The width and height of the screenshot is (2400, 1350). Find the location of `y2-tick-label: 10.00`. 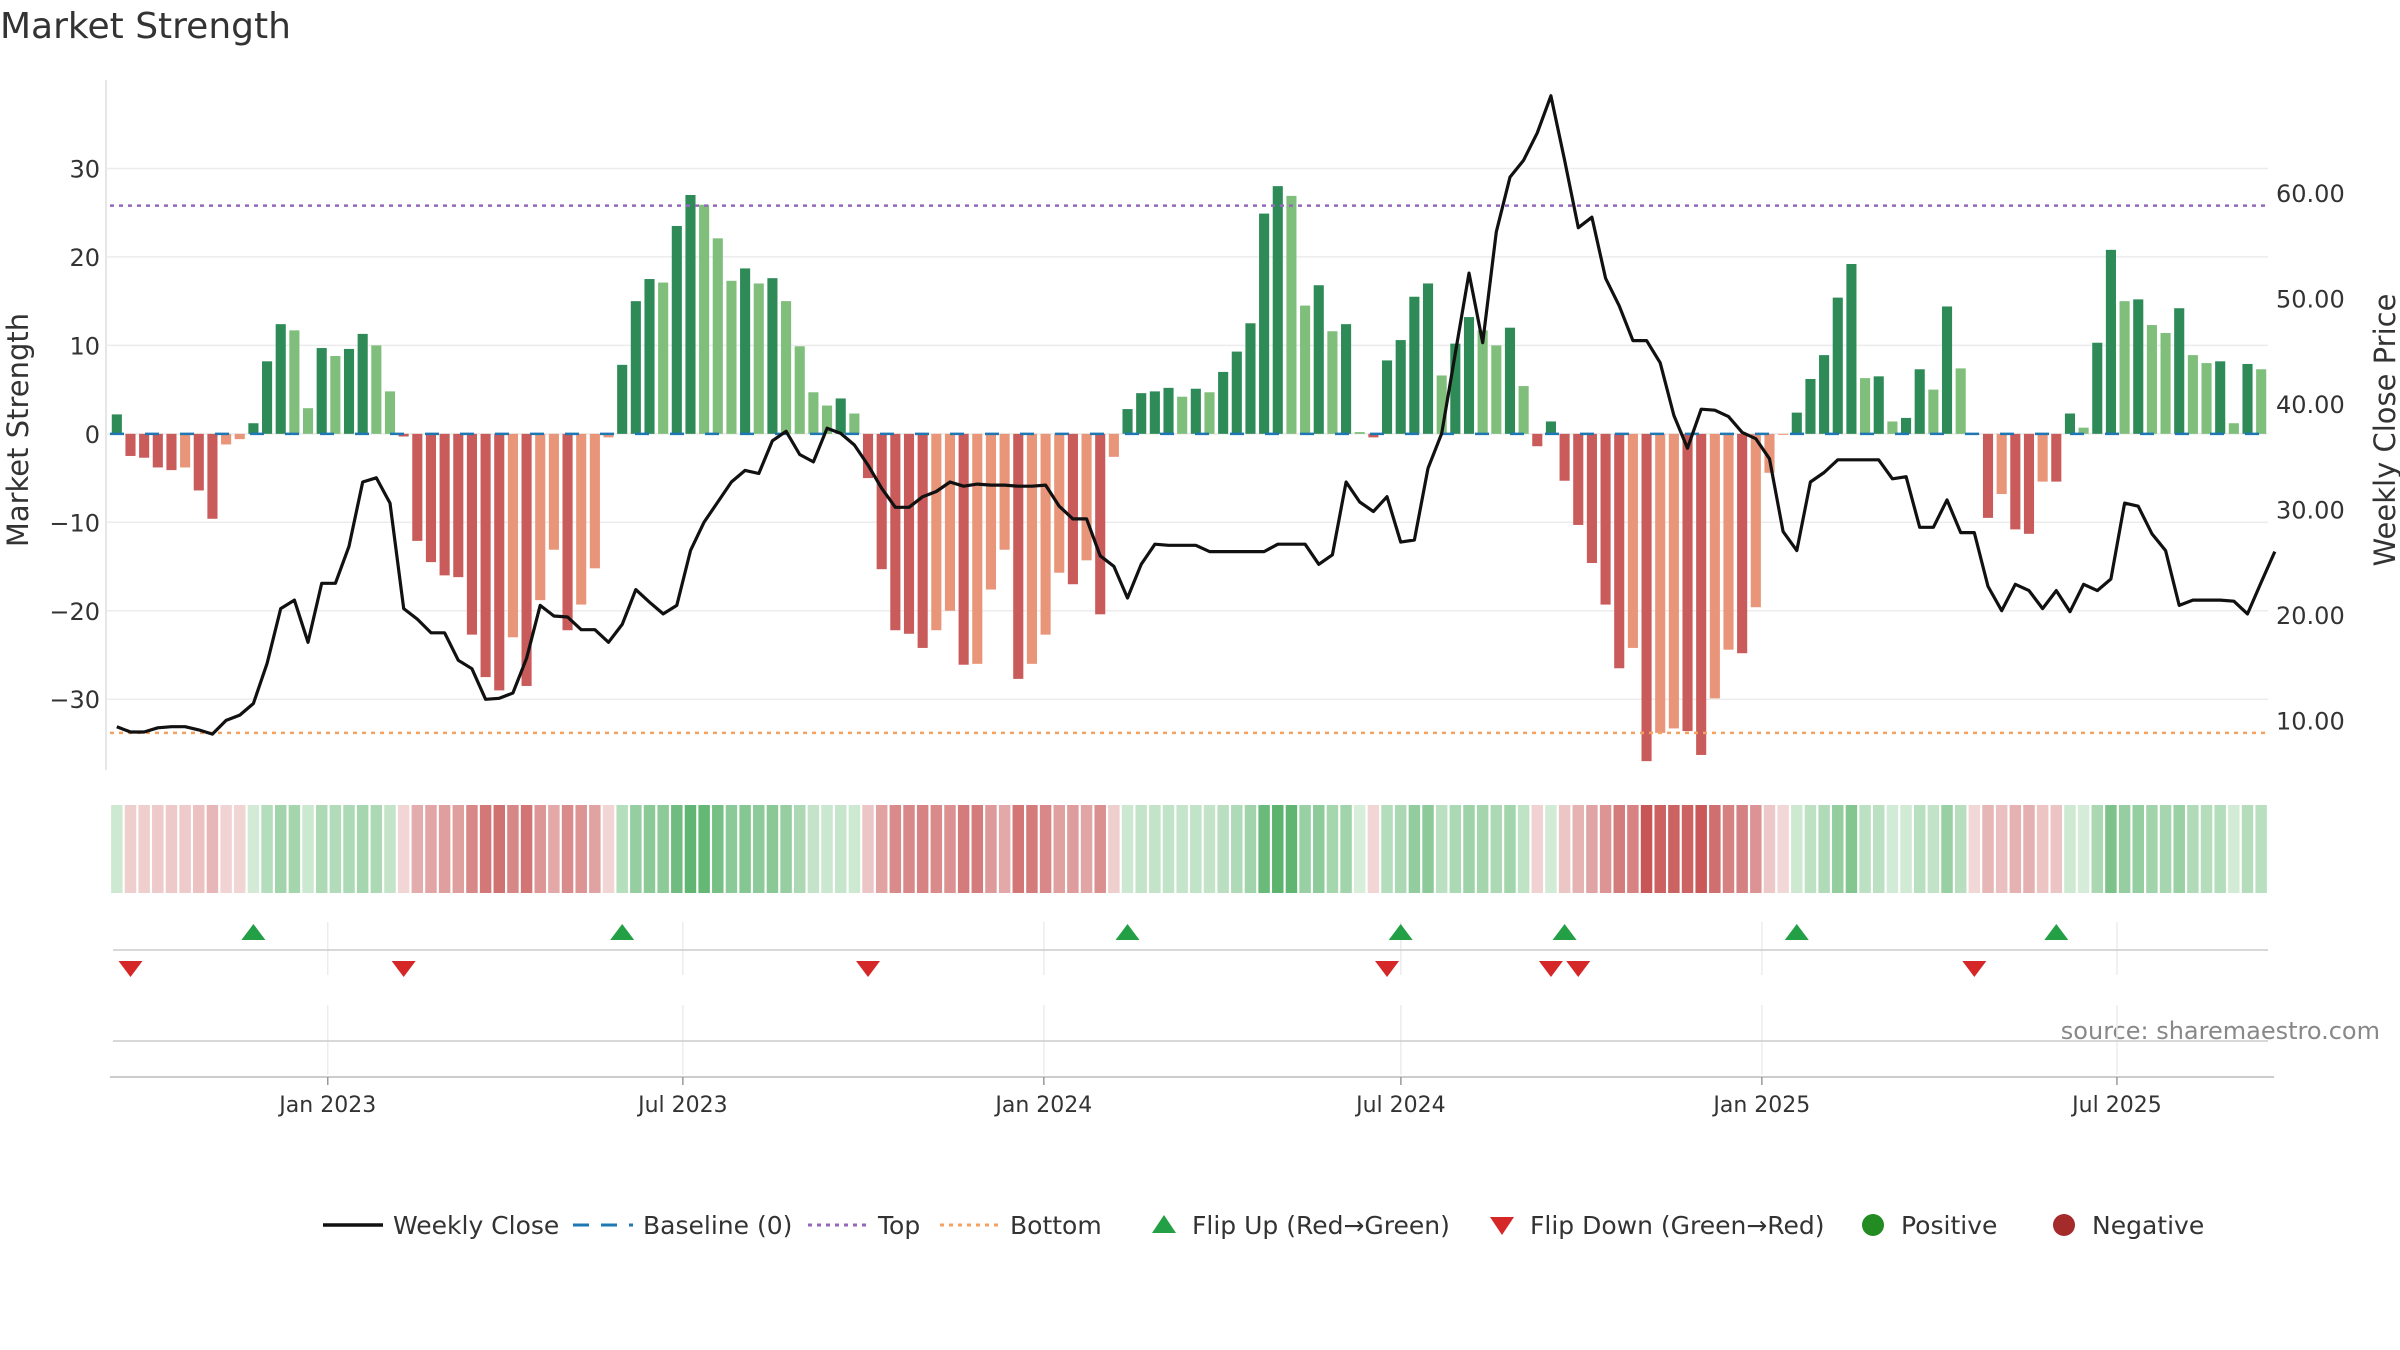

y2-tick-label: 10.00 is located at coordinates (2310, 721).